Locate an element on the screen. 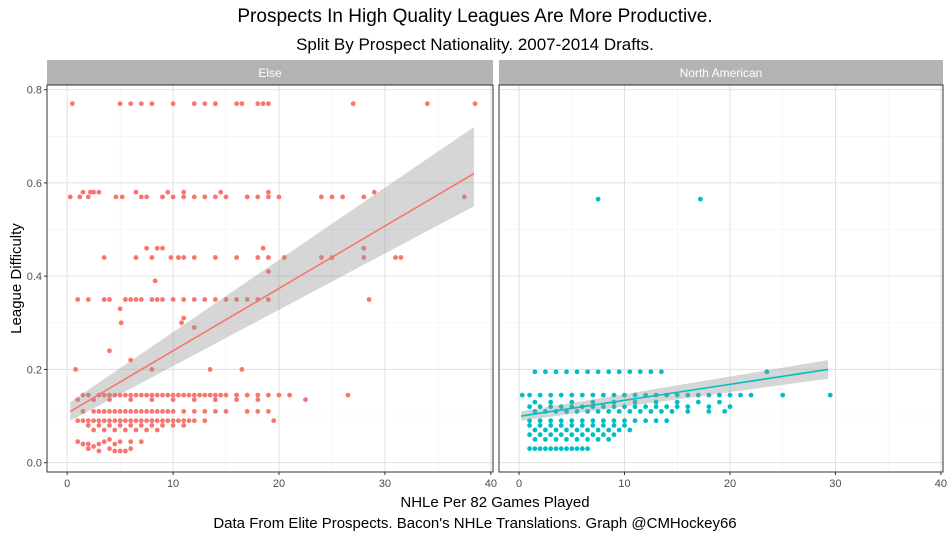 Image resolution: width=950 pixels, height=541 pixels. y-tick-label: 0.6 is located at coordinates (34, 184).